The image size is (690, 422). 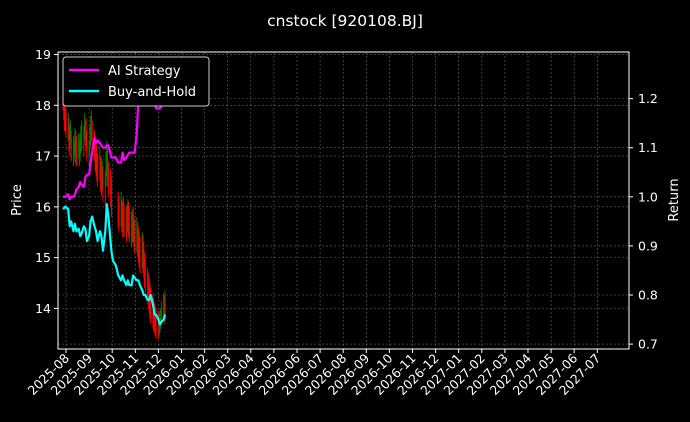 I want to click on y-left-tick-label: 17, so click(x=43, y=156).